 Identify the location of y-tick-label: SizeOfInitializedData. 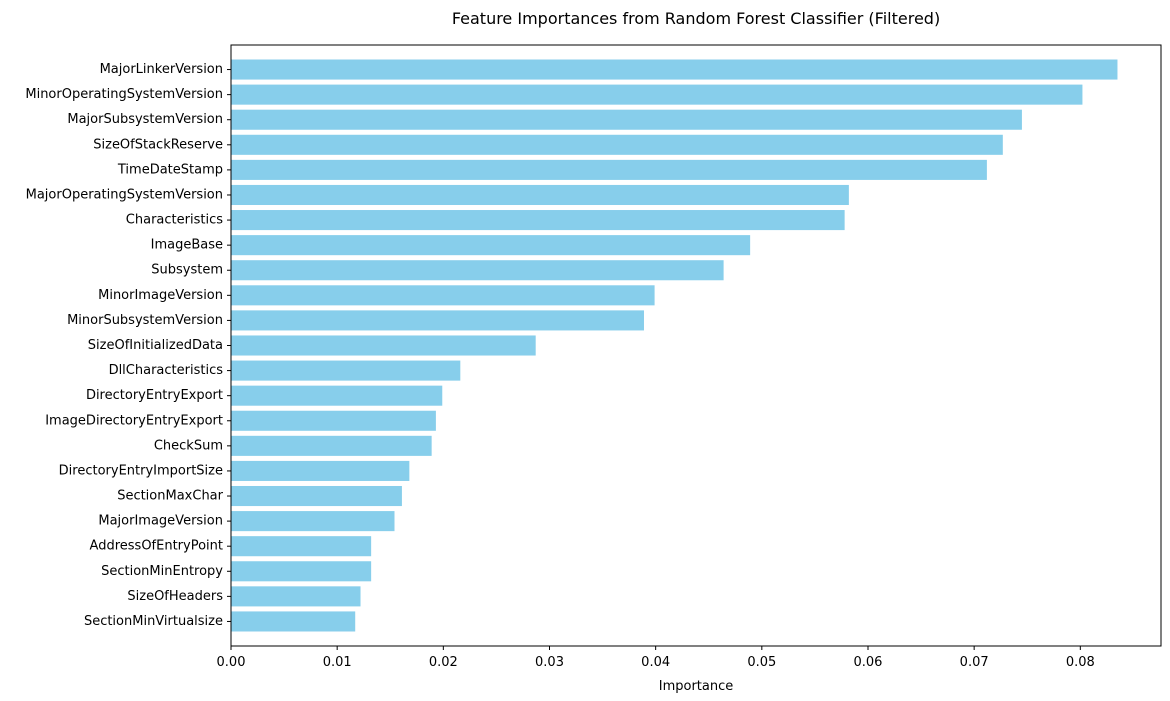
(155, 345).